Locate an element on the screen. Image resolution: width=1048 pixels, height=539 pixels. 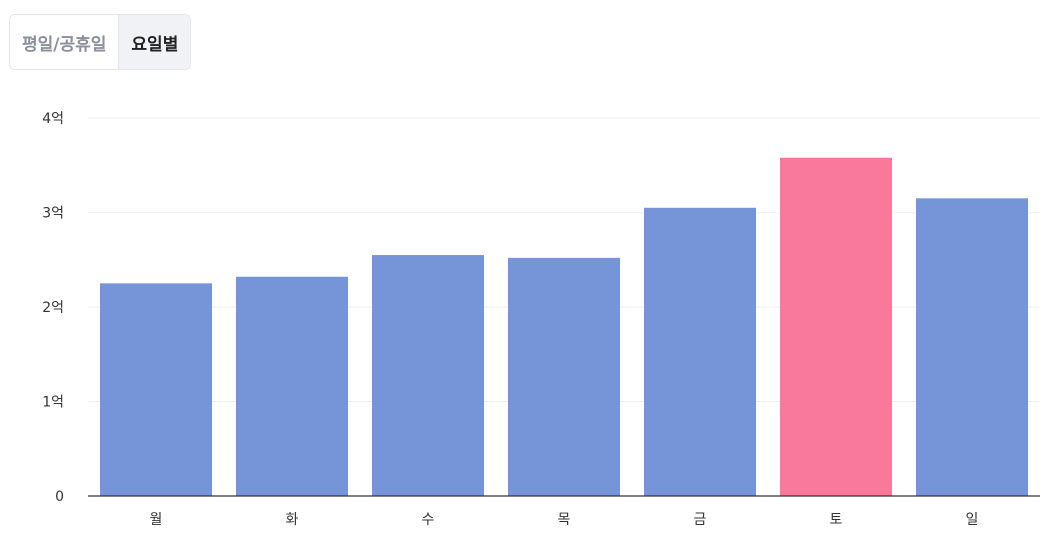
view-toggle: 평일/공휴일 요일별 is located at coordinates (100, 42).